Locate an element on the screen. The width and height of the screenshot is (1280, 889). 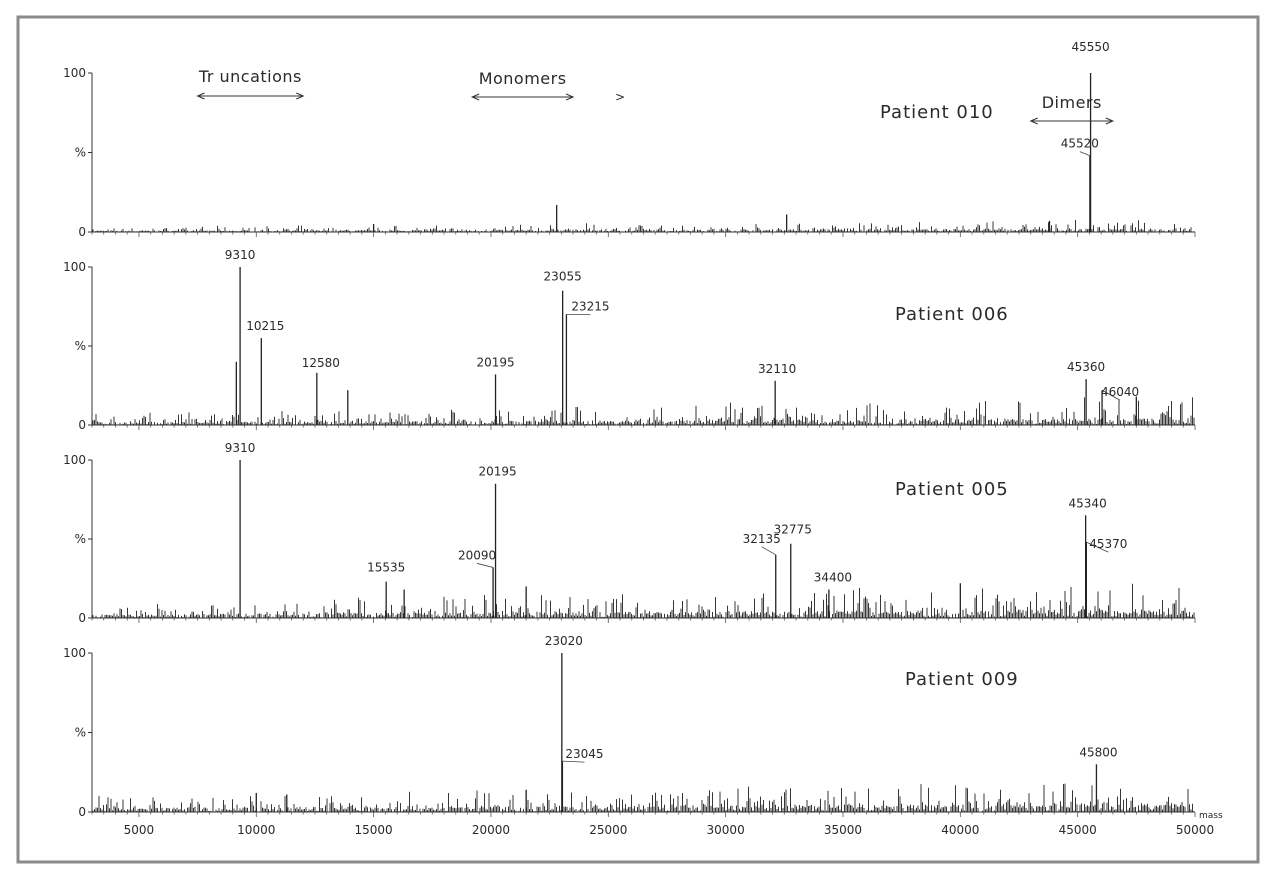
peak-label: 45800 is located at coordinates (1098, 752).